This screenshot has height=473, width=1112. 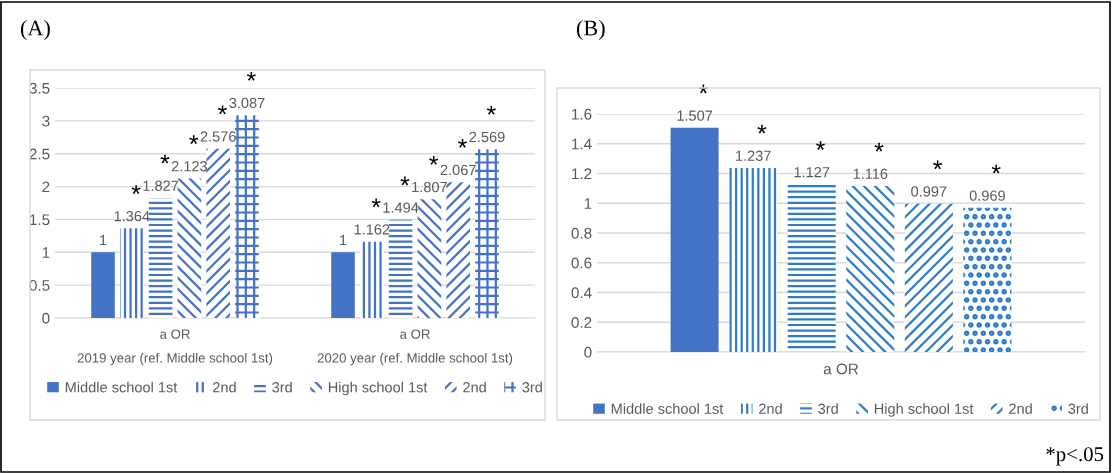 I want to click on data-label: 1.807, so click(x=429, y=187).